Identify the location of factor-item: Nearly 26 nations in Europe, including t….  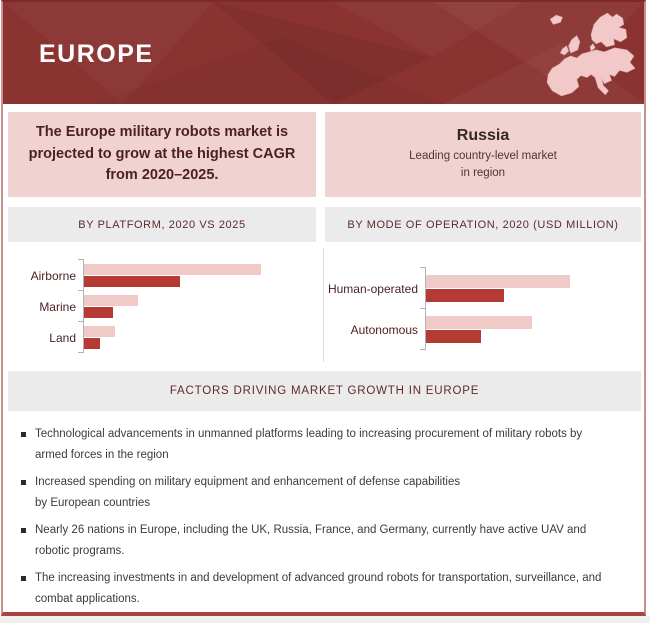
(323, 541).